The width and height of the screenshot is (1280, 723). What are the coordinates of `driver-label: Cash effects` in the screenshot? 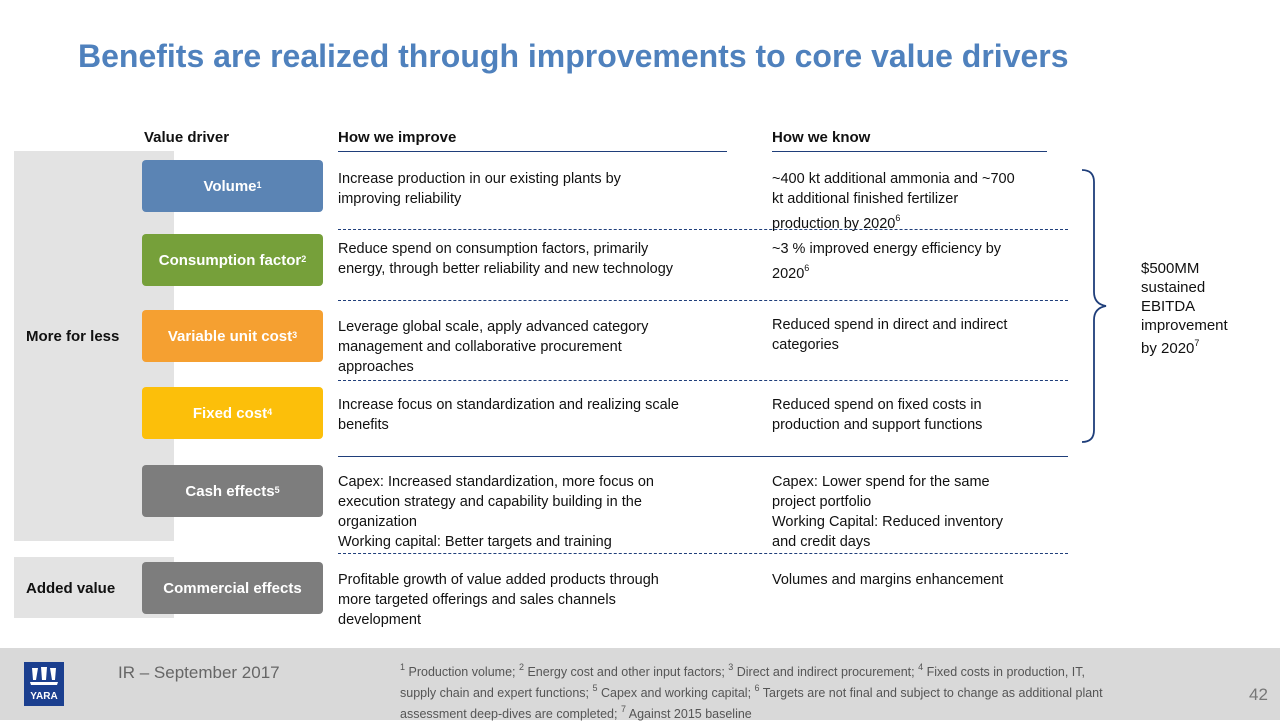 It's located at (230, 491).